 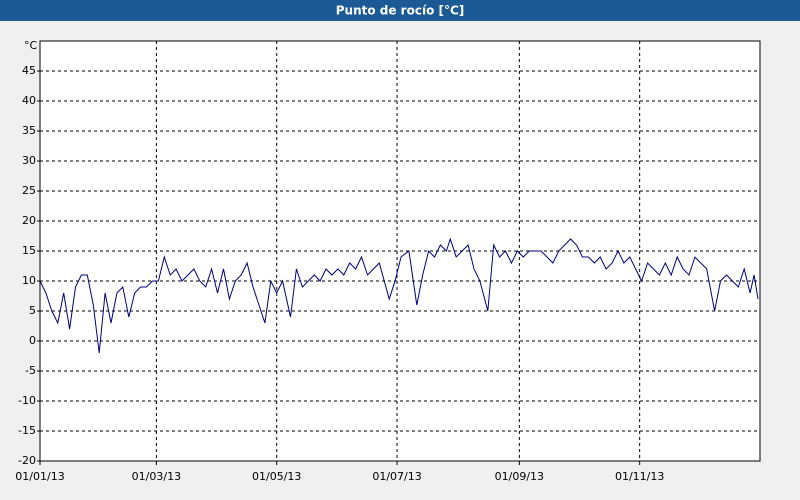 What do you see at coordinates (29, 250) in the screenshot?
I see `y-tick-label: 15` at bounding box center [29, 250].